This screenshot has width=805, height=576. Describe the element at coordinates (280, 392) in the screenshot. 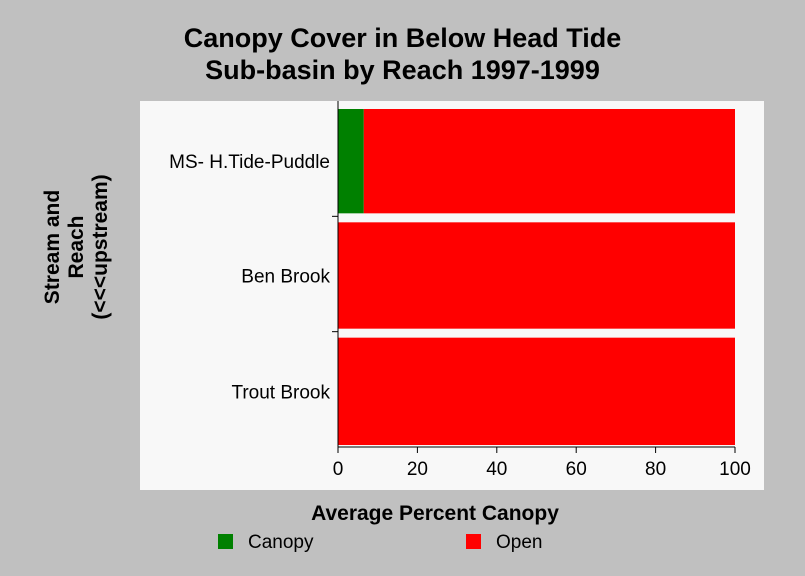

I see `category-label-2: Trout Brook` at that location.